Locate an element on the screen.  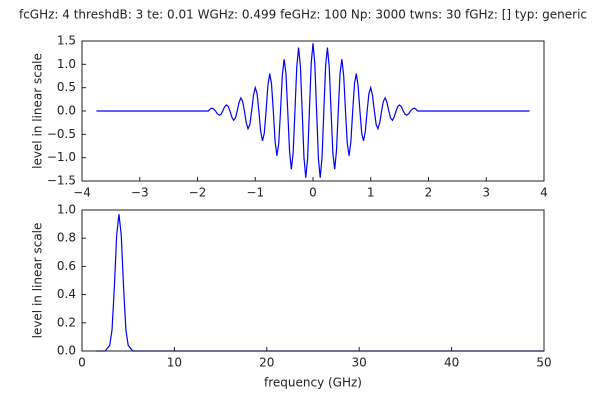
y-tick-label: −0.5 is located at coordinates (61, 134).